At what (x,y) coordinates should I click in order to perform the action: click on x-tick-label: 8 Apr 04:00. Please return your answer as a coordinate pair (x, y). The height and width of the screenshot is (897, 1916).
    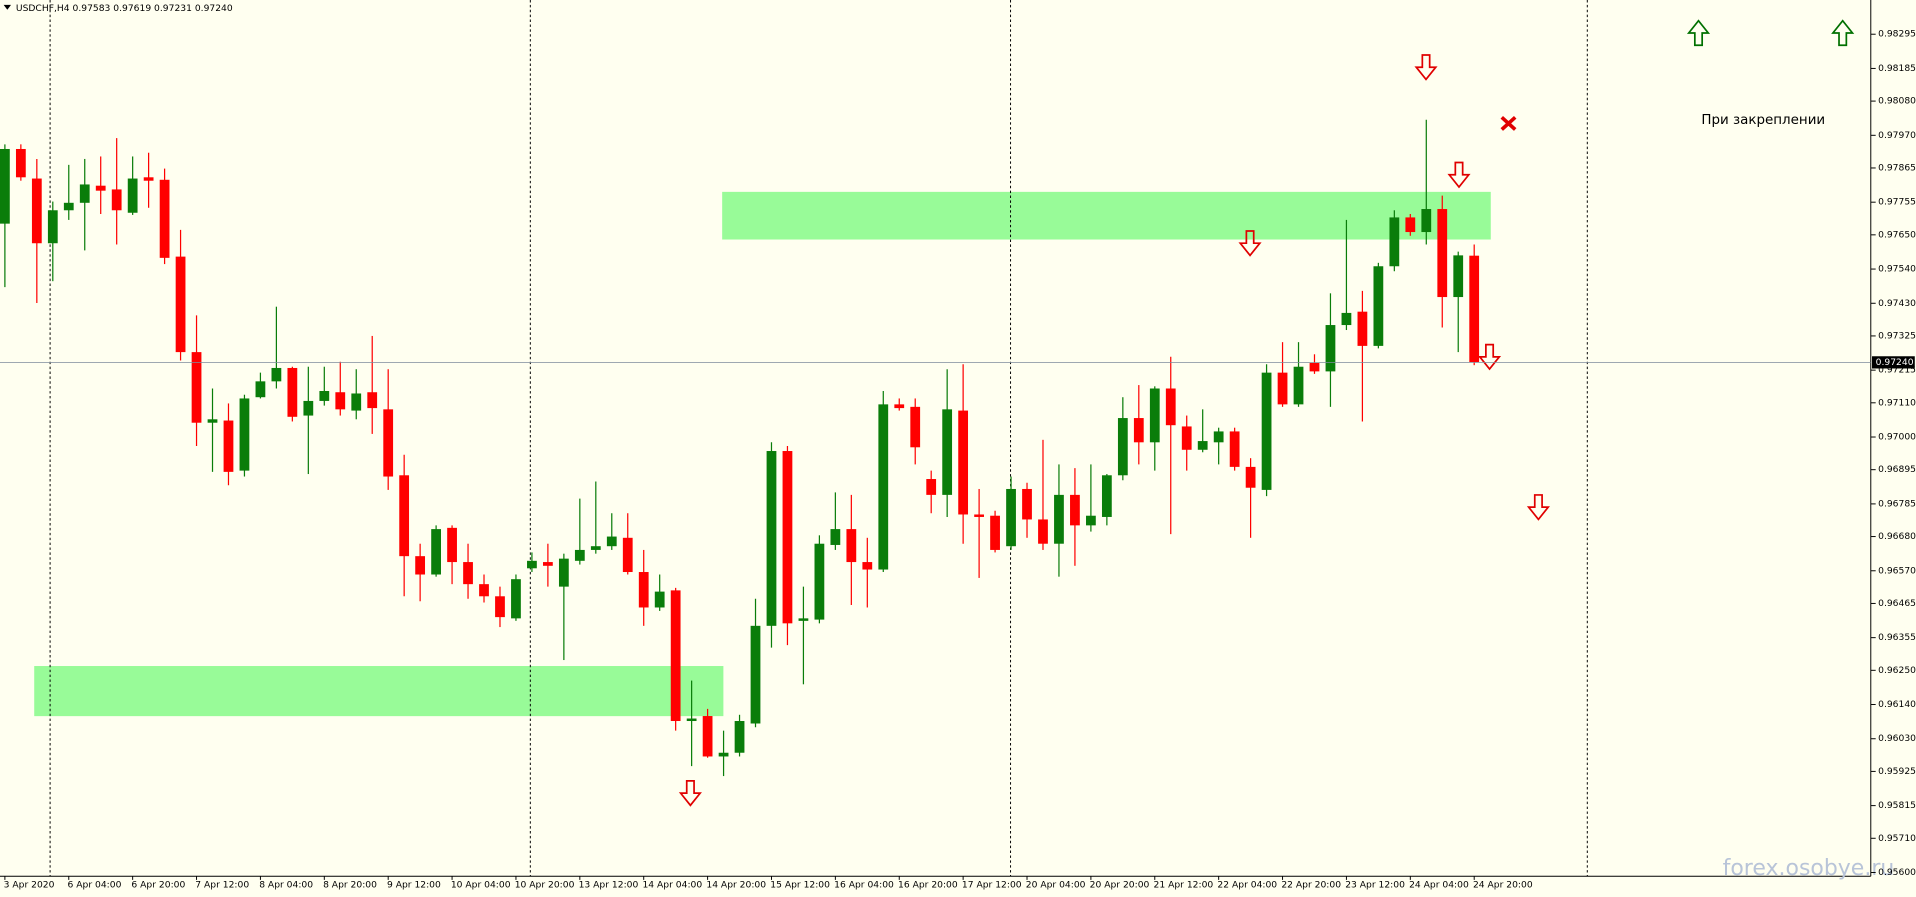
    Looking at the image, I should click on (286, 884).